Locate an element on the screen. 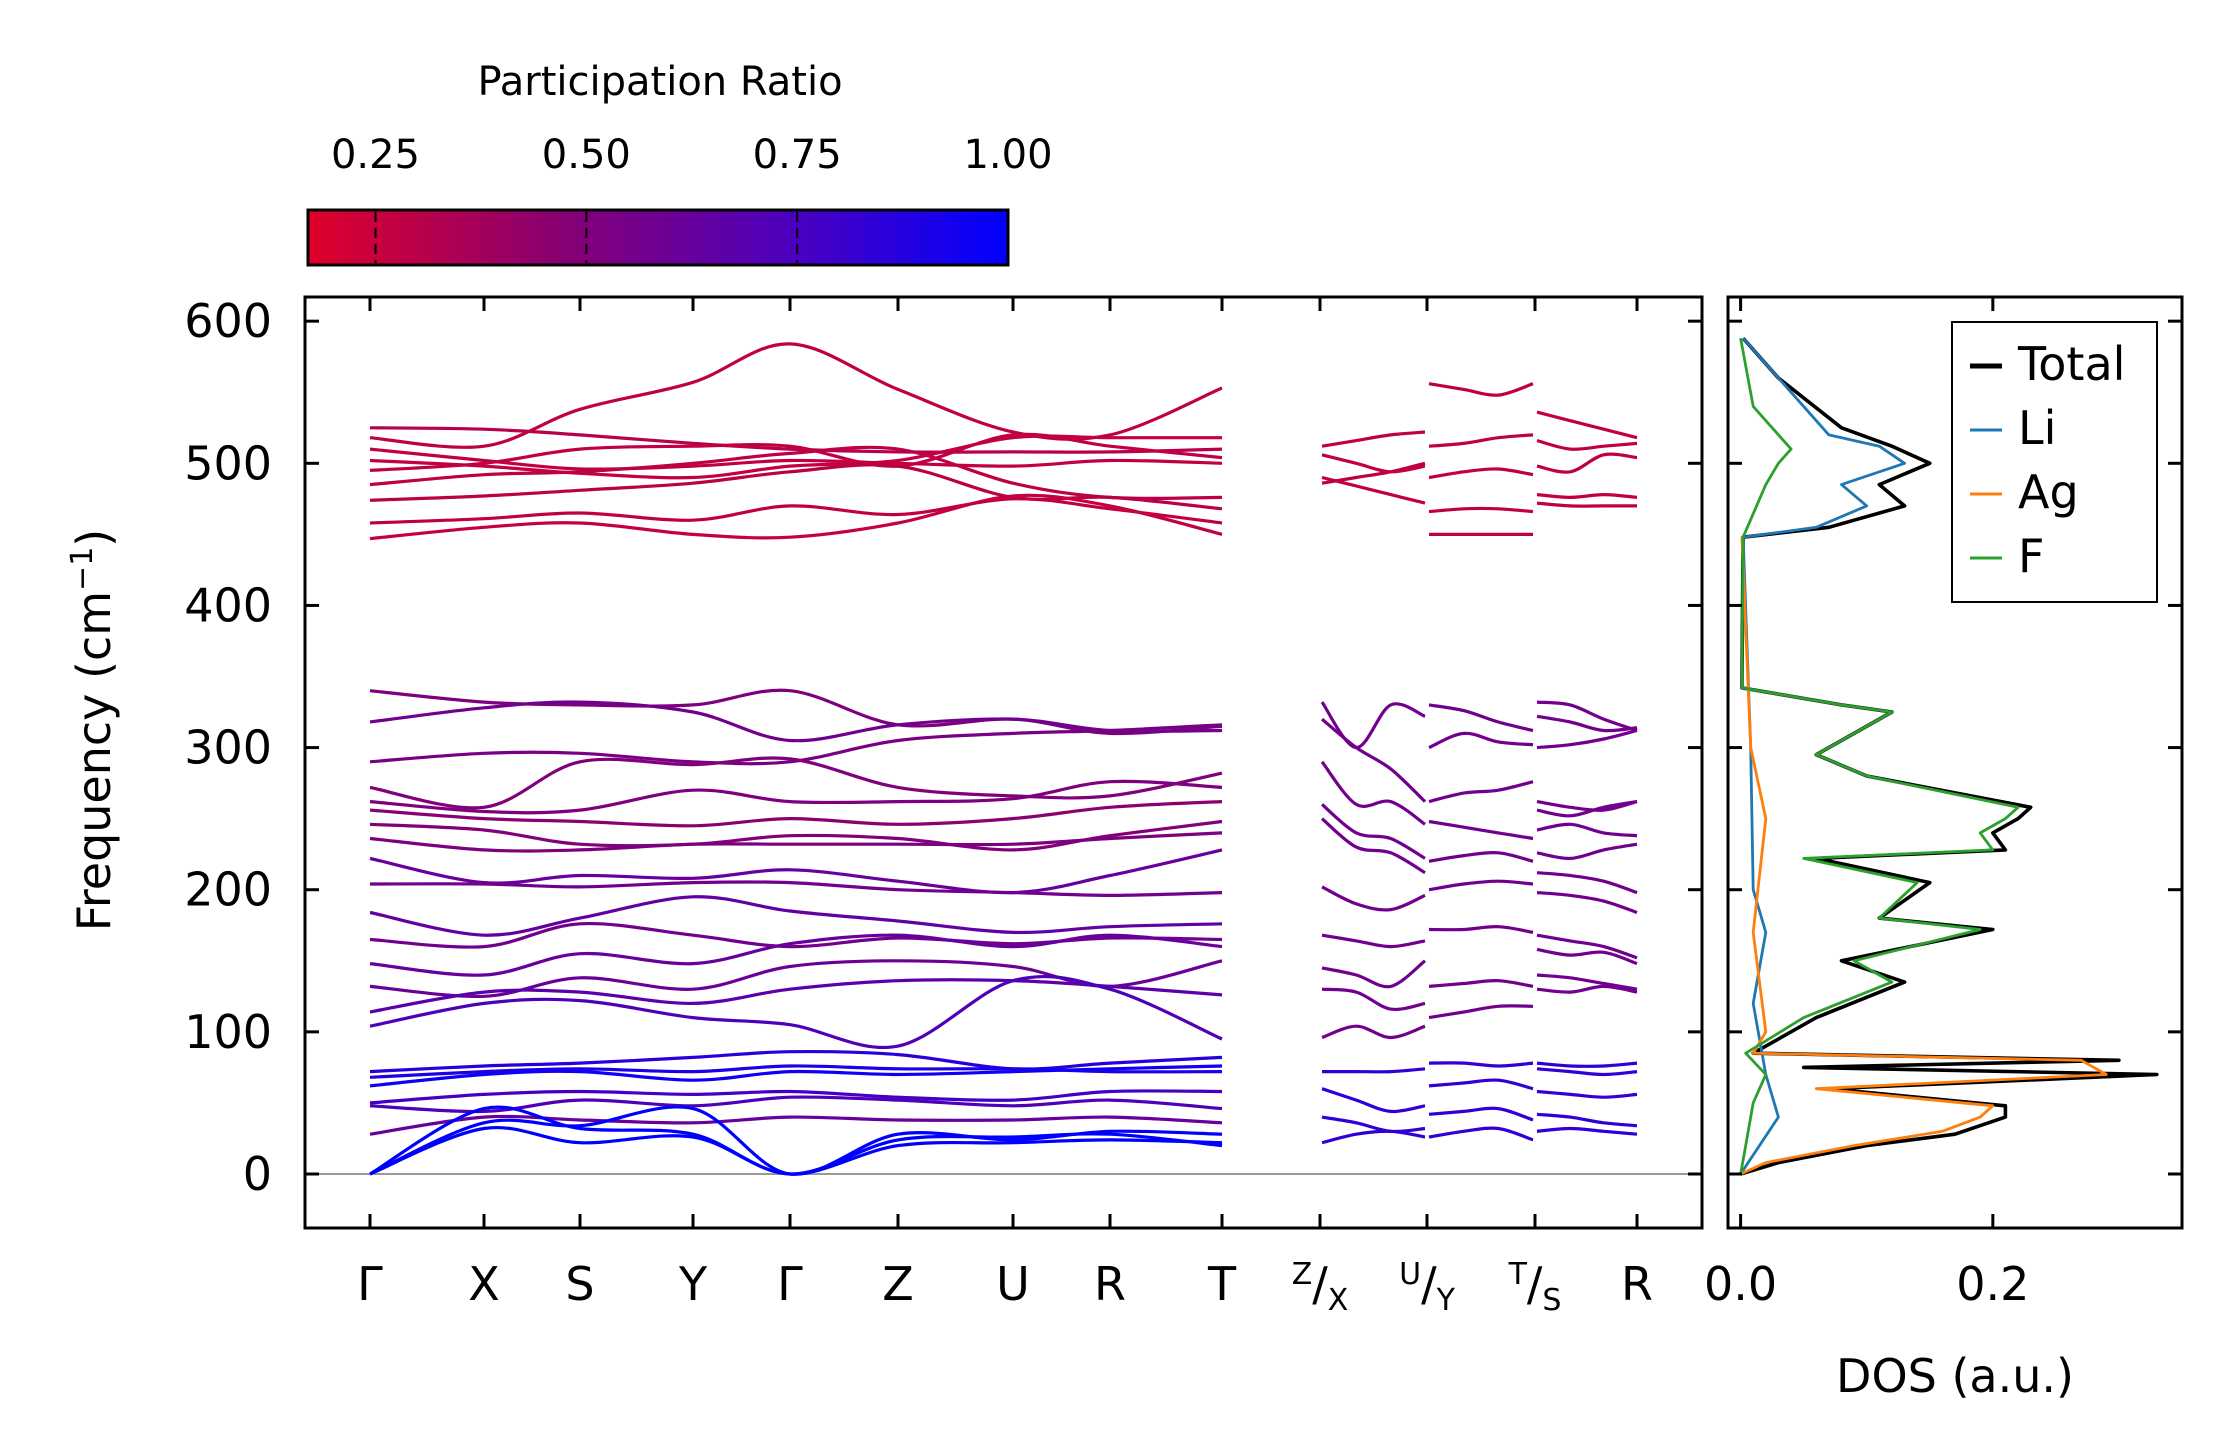 The width and height of the screenshot is (2222, 1455). colorbar-label: Participation Ratio is located at coordinates (659, 82).